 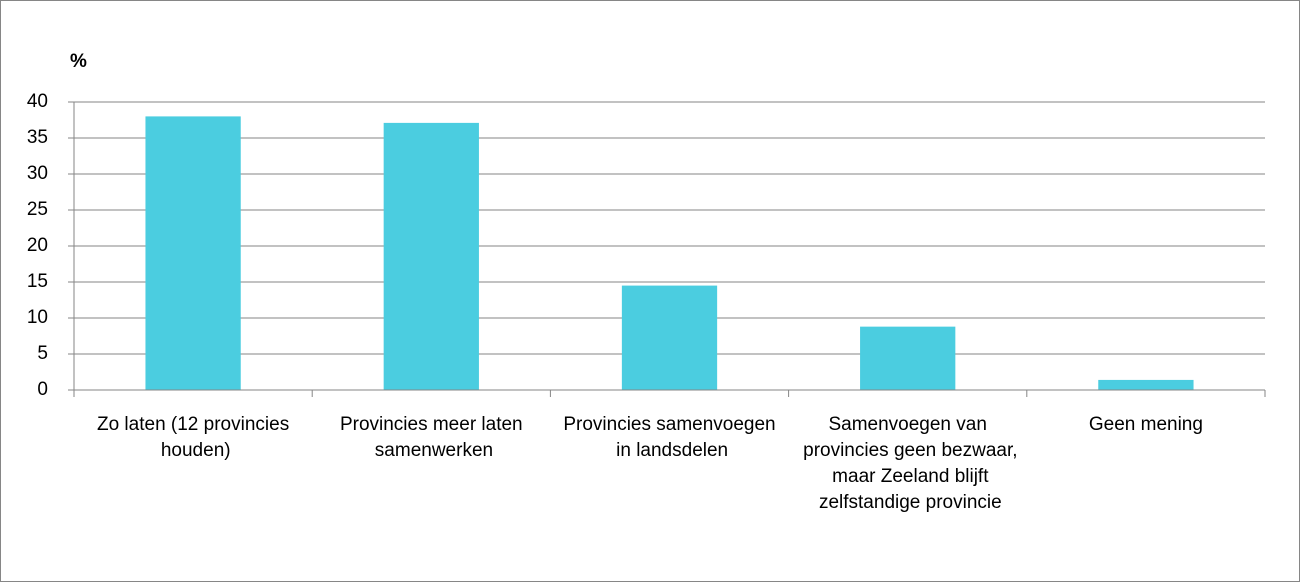 I want to click on y-tick-label: 25, so click(x=37, y=209).